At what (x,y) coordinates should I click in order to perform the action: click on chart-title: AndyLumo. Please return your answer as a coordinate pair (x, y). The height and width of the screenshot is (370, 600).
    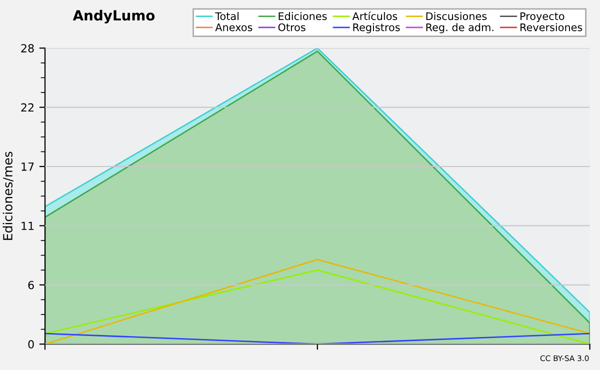
    Looking at the image, I should click on (113, 17).